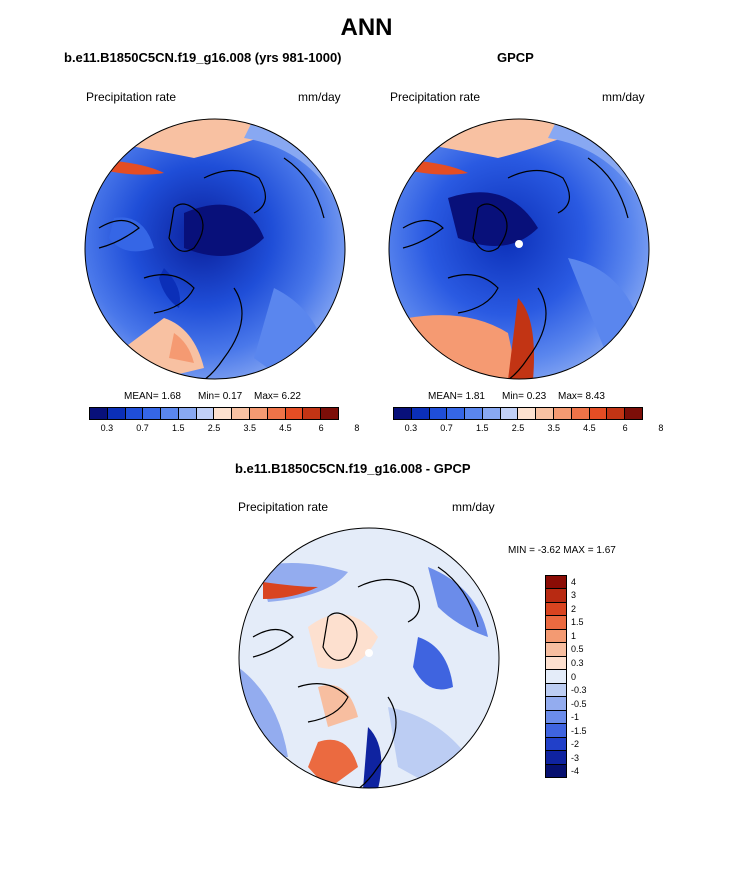 This screenshot has width=733, height=882. Describe the element at coordinates (625, 428) in the screenshot. I see `panel2-colorbar-tick-label: 6` at that location.